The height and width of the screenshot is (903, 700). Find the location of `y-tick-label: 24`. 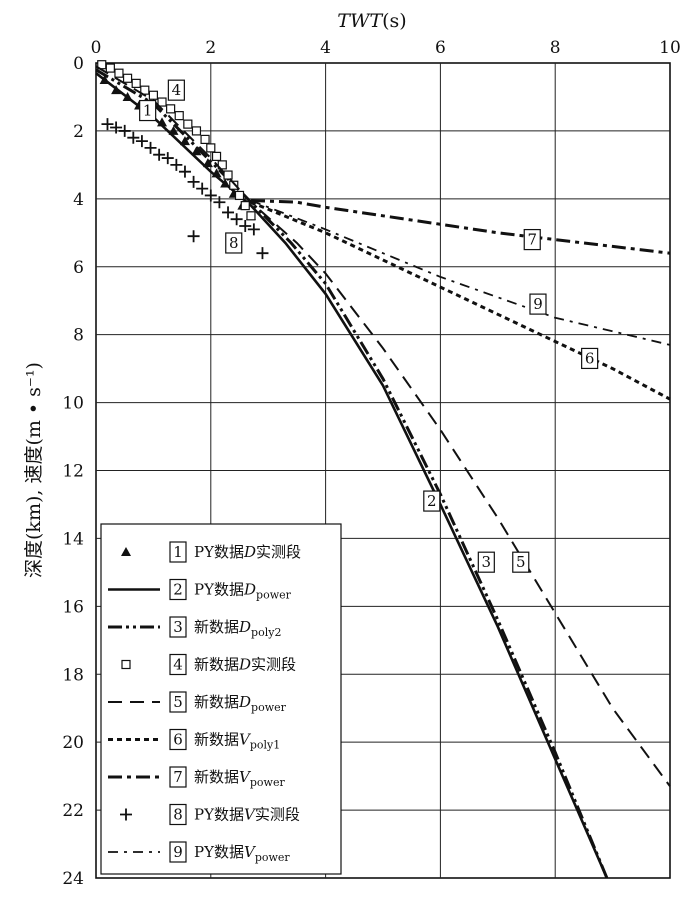

y-tick-label: 24 is located at coordinates (73, 879).